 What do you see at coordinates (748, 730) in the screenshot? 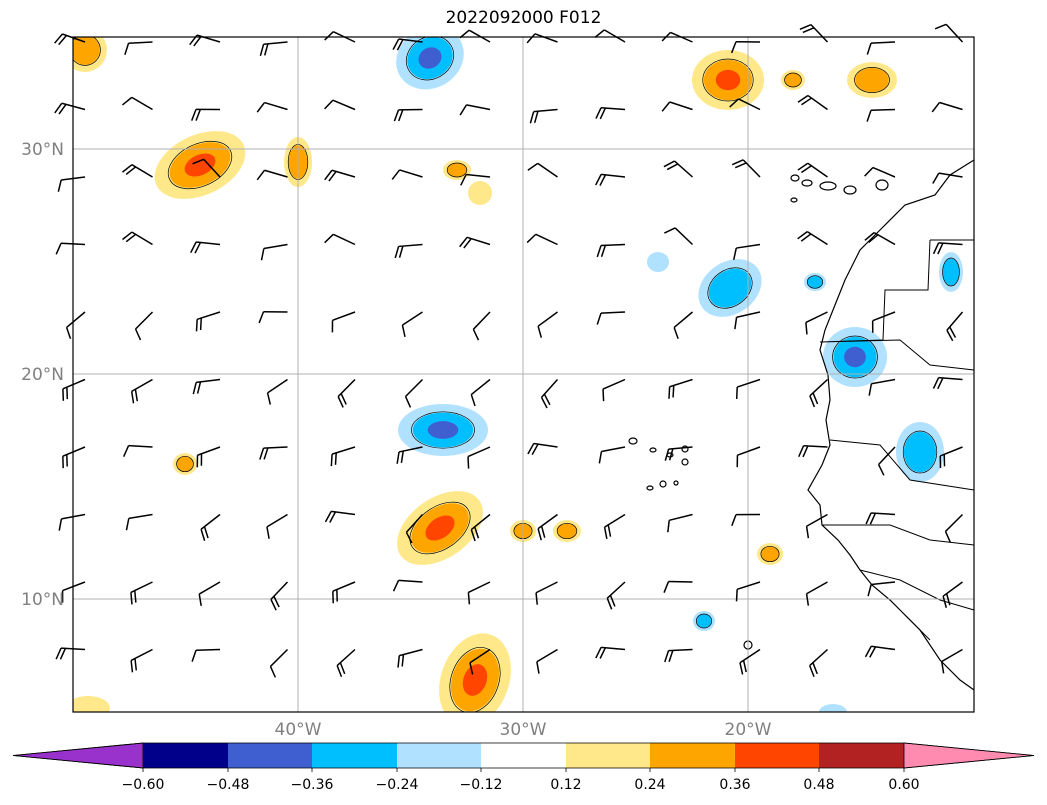
I see `lon-label-20w: 20°W` at bounding box center [748, 730].